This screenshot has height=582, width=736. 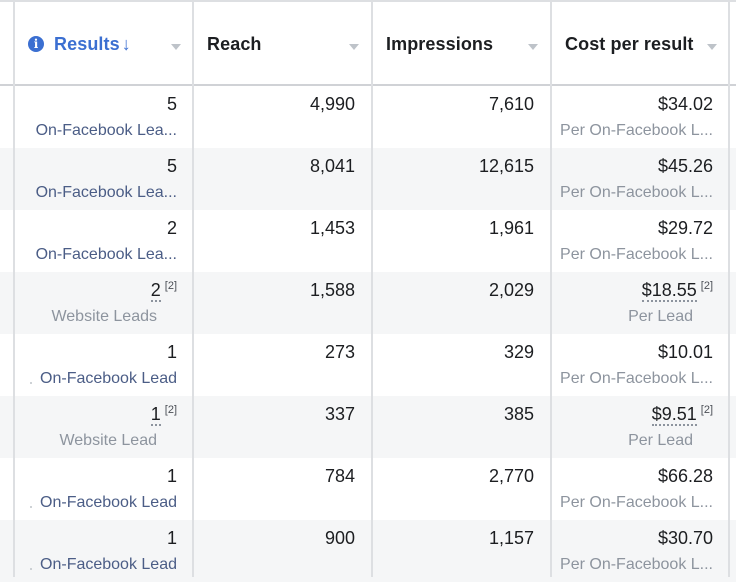 What do you see at coordinates (234, 43) in the screenshot?
I see `header-reach-label: Reach` at bounding box center [234, 43].